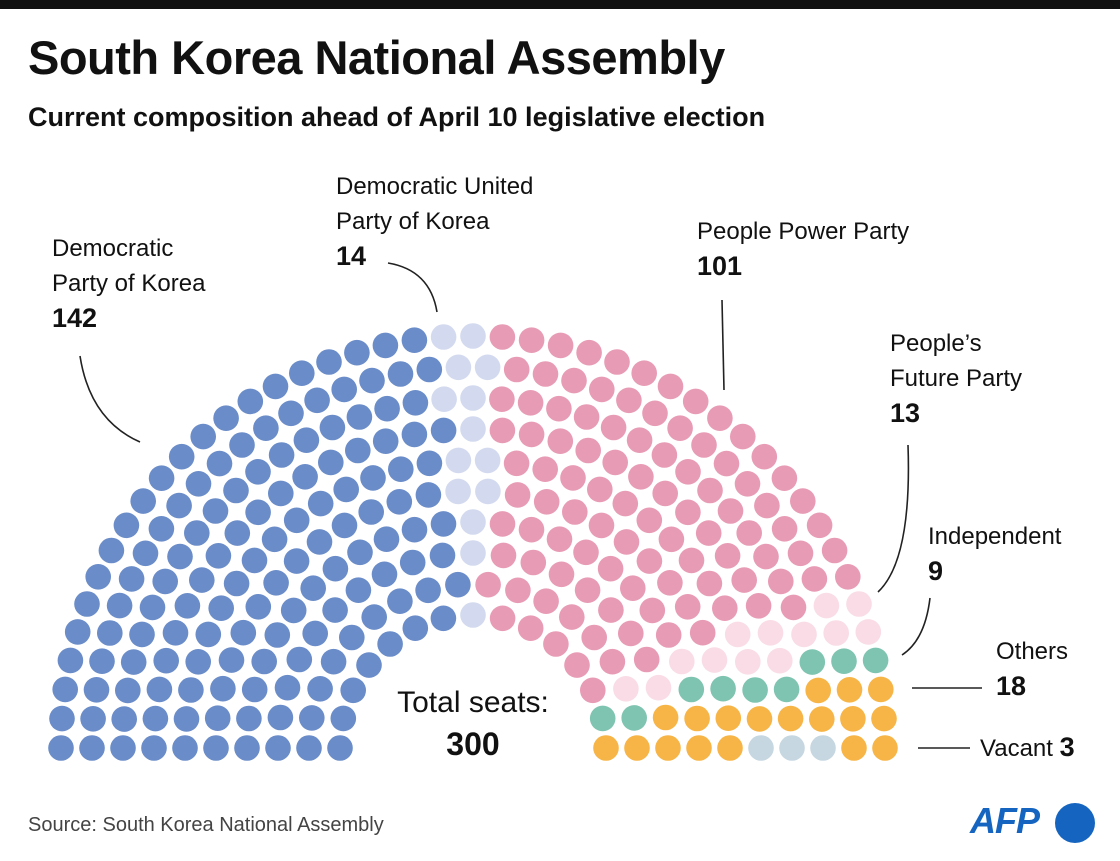  What do you see at coordinates (936, 343) in the screenshot?
I see `label-pfp-line1: People’s` at bounding box center [936, 343].